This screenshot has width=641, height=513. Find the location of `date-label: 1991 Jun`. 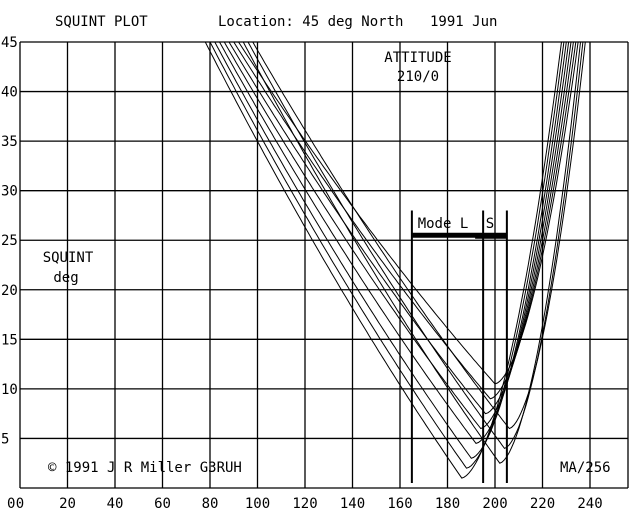

date-label: 1991 Jun is located at coordinates (463, 22).